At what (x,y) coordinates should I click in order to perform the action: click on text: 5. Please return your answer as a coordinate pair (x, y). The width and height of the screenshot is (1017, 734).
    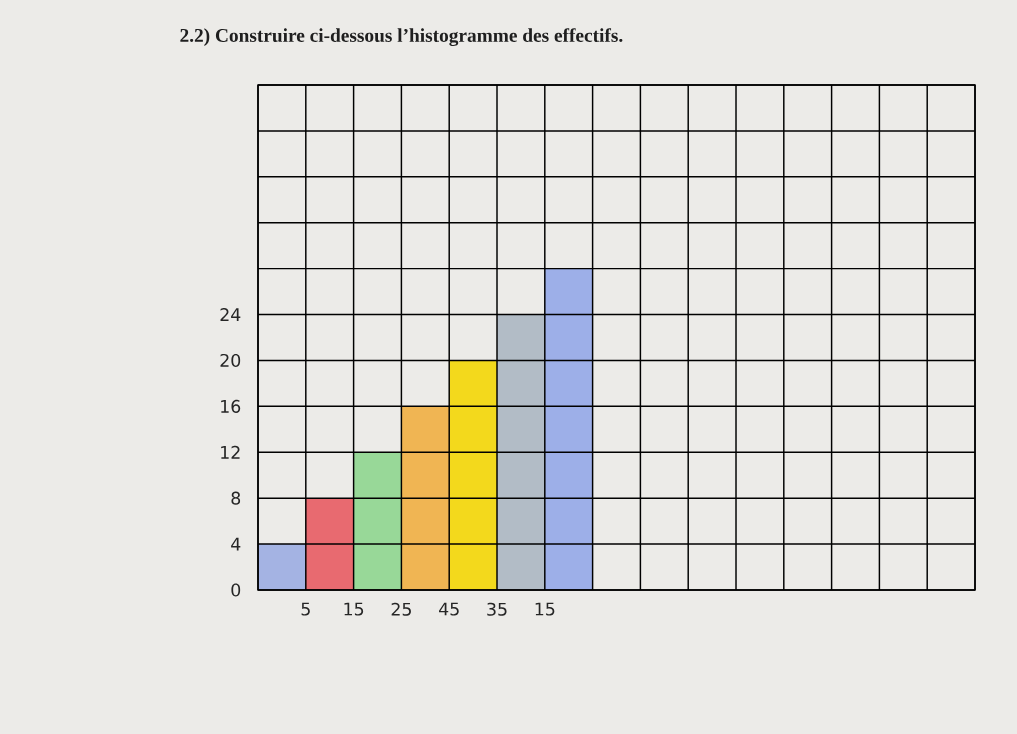
    Looking at the image, I should click on (305, 609).